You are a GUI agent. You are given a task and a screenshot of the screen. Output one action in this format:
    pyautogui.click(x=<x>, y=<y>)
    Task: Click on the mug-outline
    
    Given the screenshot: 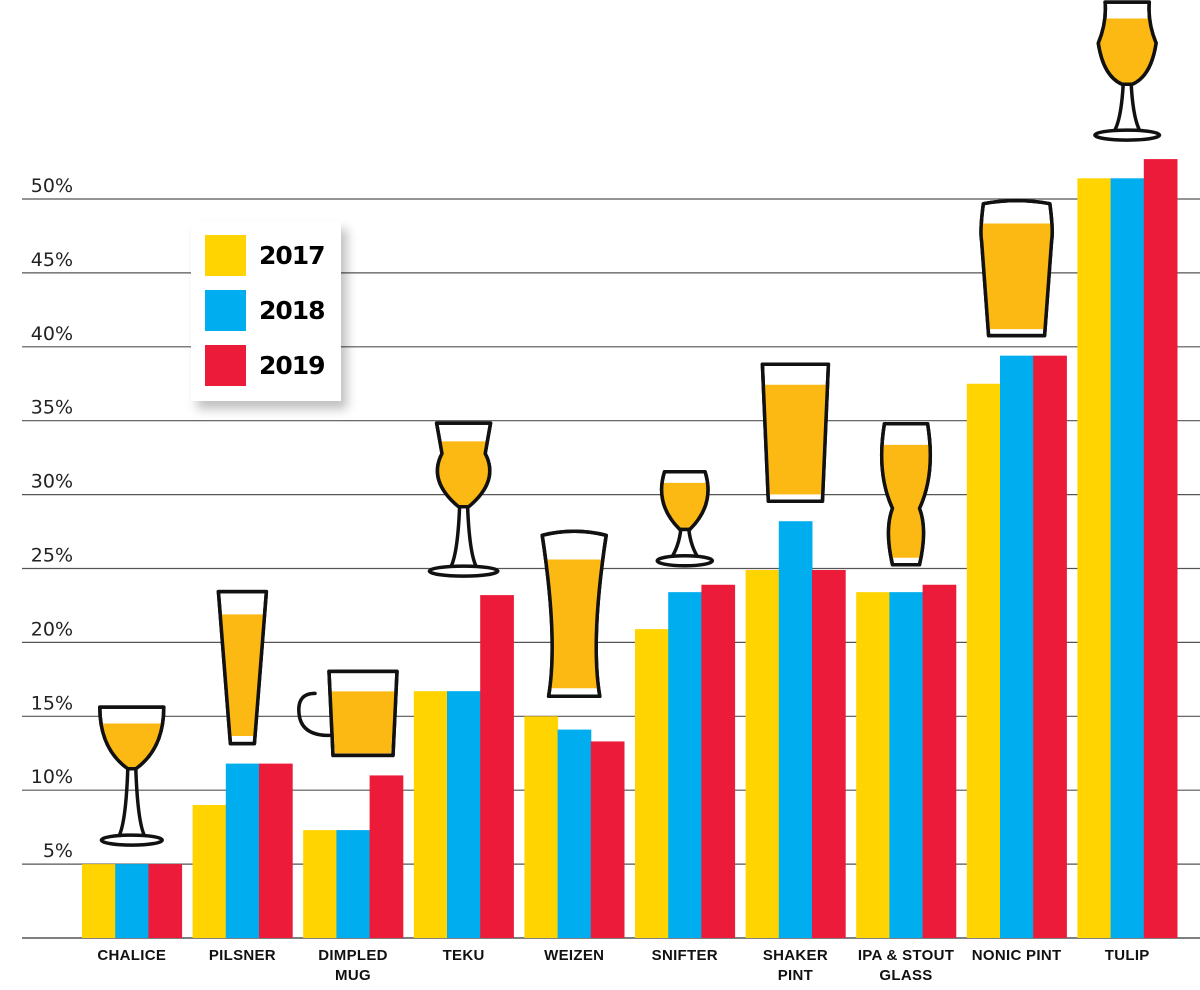 What is the action you would take?
    pyautogui.click(x=363, y=713)
    